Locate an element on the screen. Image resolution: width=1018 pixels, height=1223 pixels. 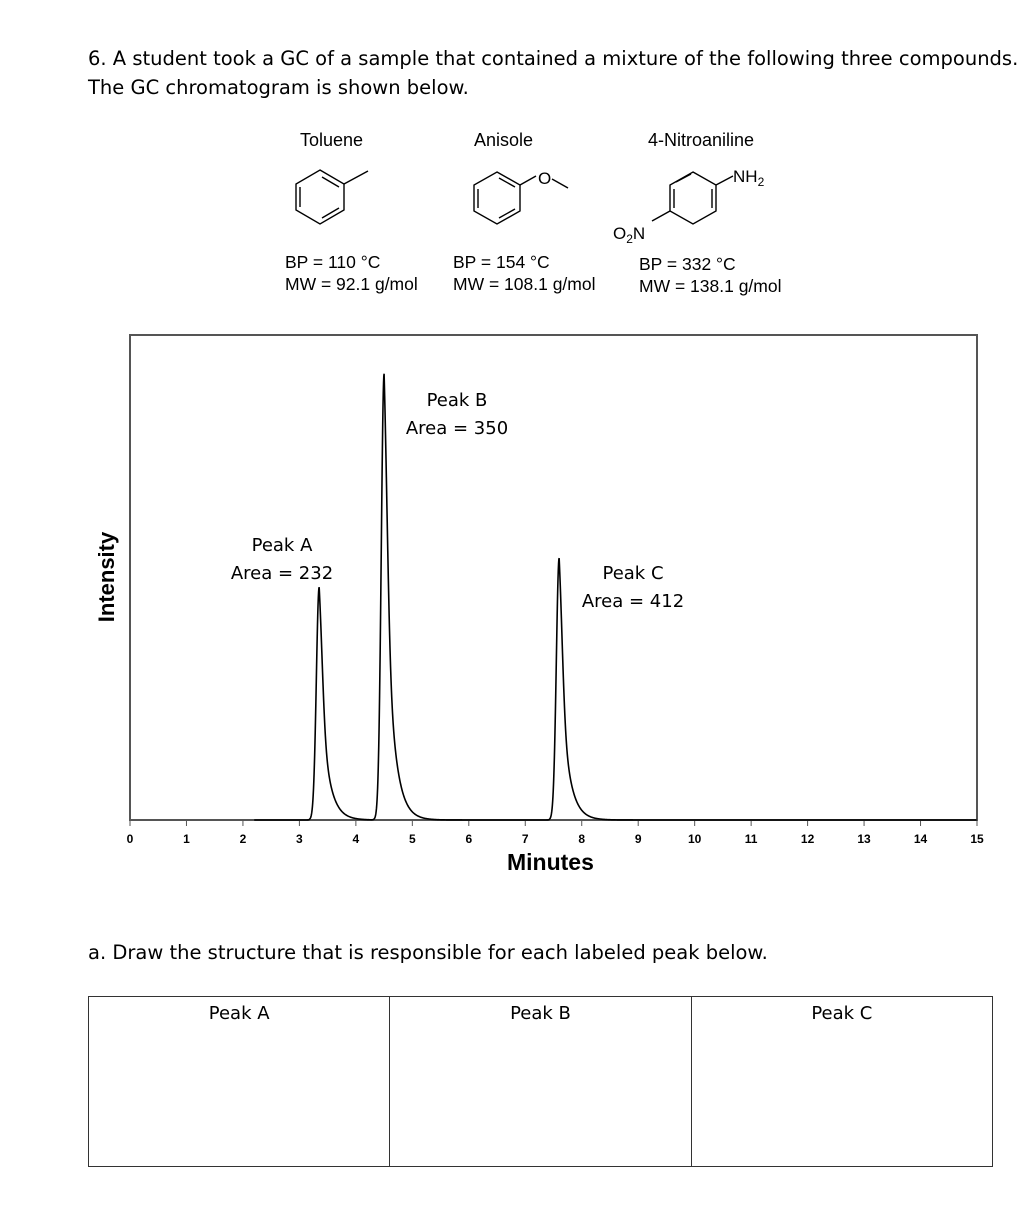
anisole-structure is located at coordinates (521, 198).